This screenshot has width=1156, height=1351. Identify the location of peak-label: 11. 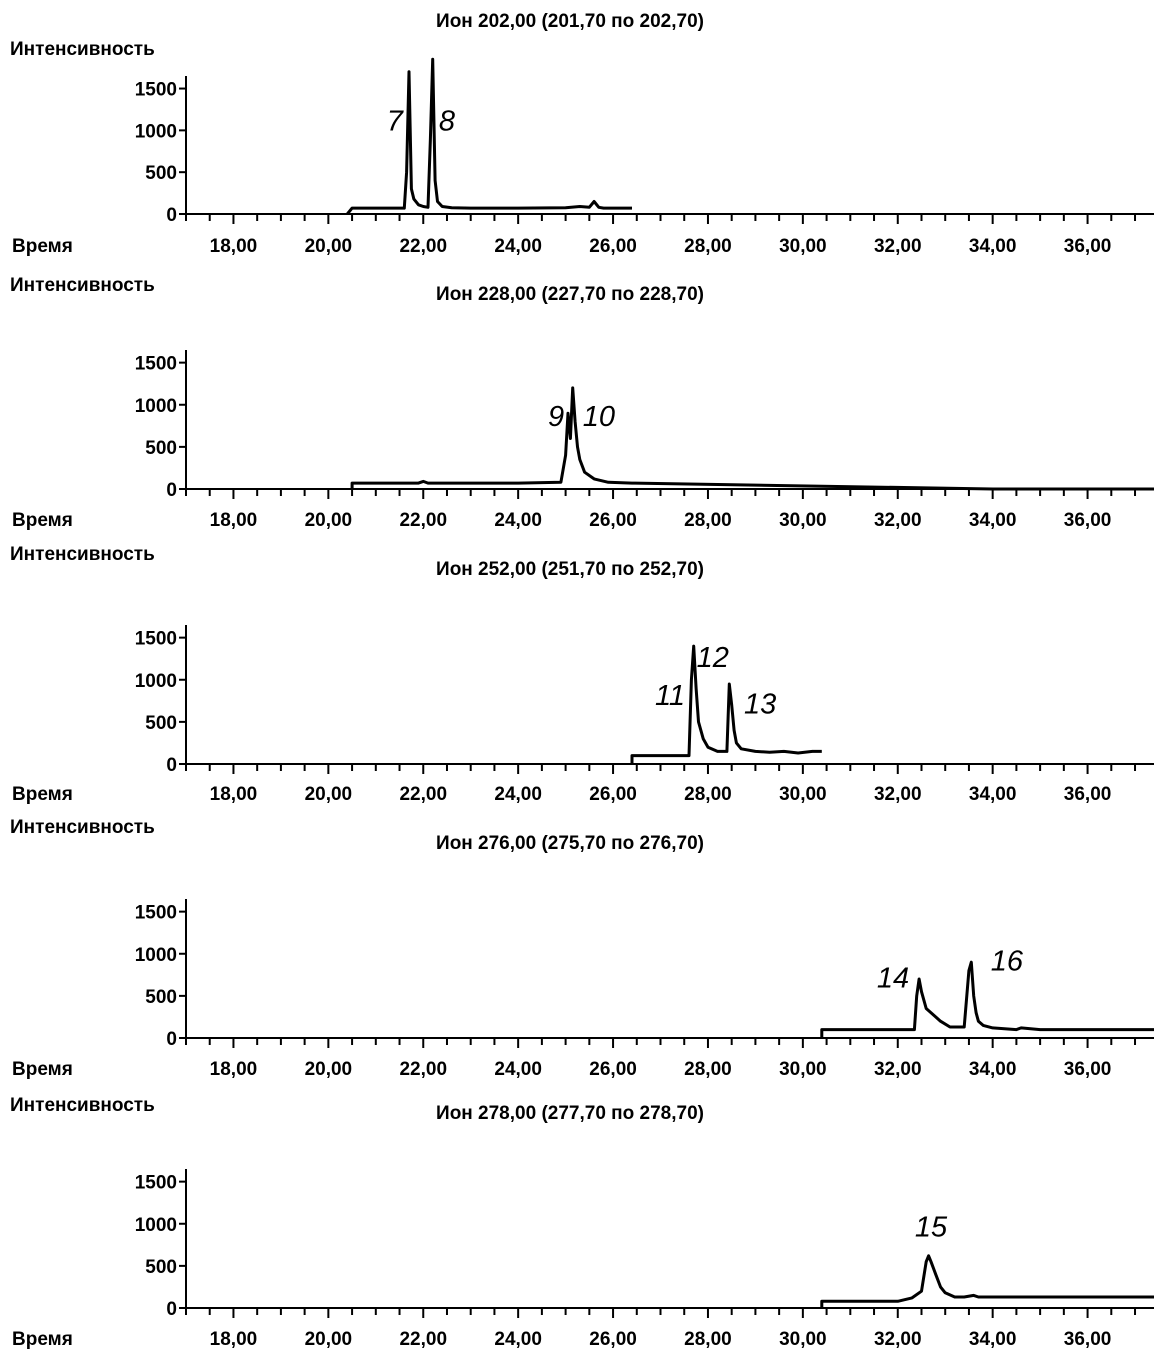
(670, 696).